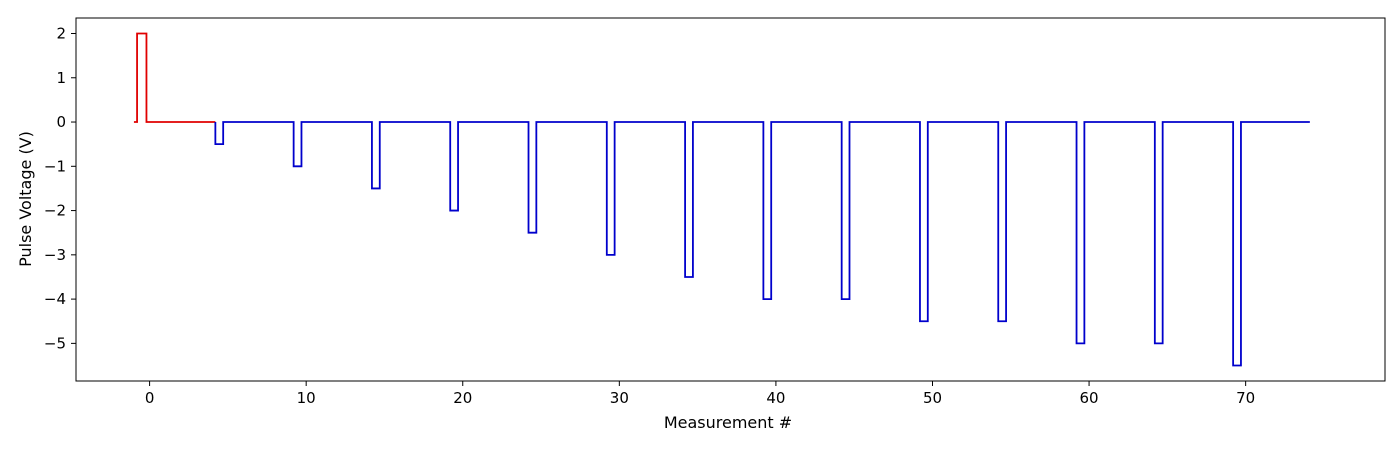 This screenshot has height=450, width=1400. Describe the element at coordinates (55, 211) in the screenshot. I see `y-tick-label: −2` at that location.